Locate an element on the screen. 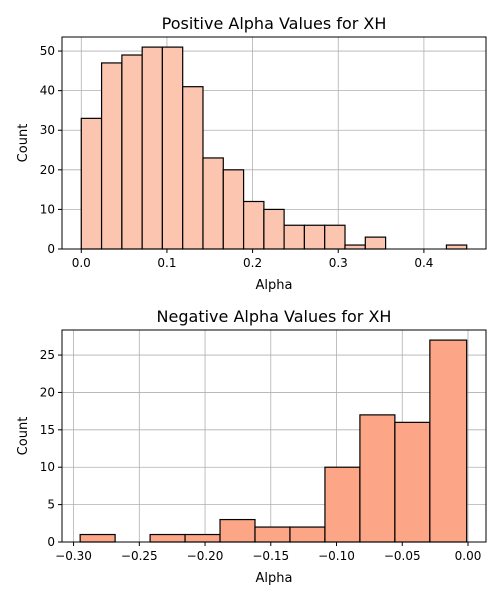  x-tick-label: −0.05 is located at coordinates (402, 556).